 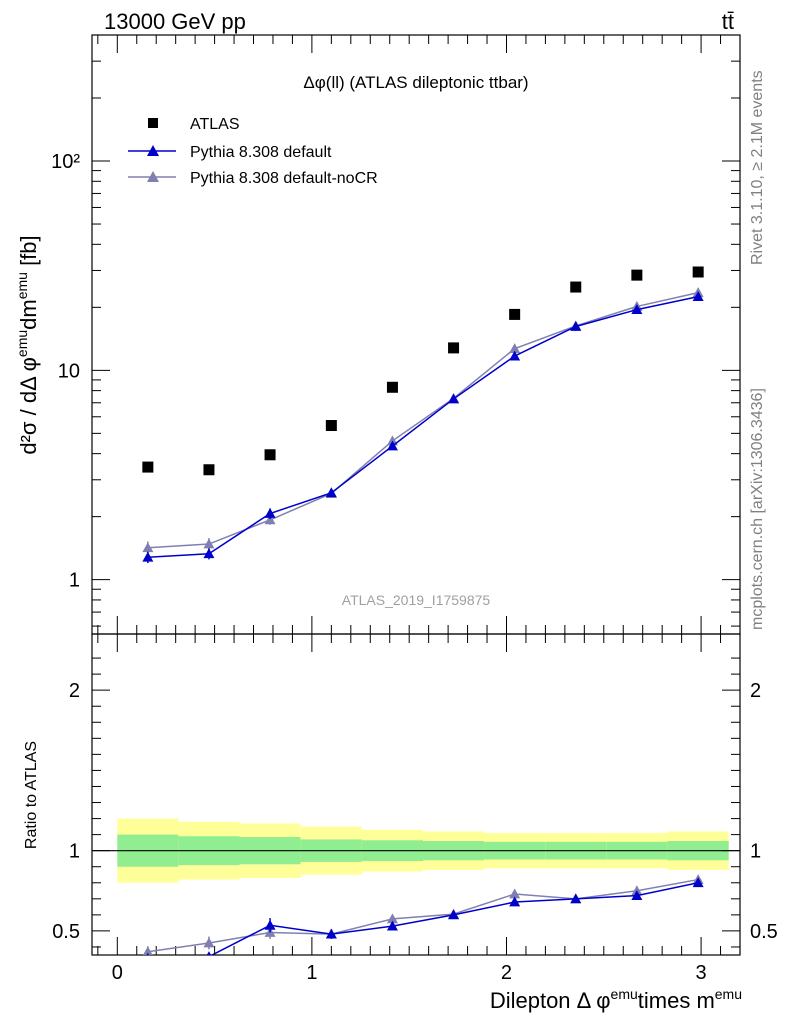 What do you see at coordinates (66, 932) in the screenshot?
I see `ratio-y-tick-label: 0.5` at bounding box center [66, 932].